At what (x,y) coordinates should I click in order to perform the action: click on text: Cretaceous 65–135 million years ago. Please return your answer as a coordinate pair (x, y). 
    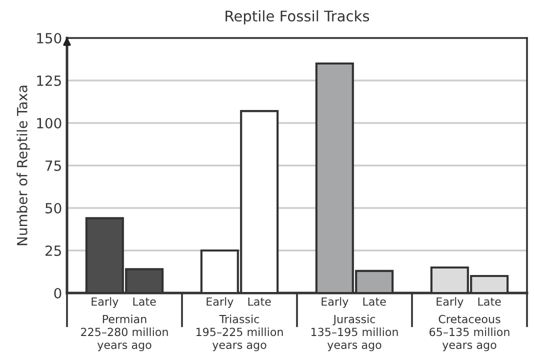
    Looking at the image, I should click on (470, 333).